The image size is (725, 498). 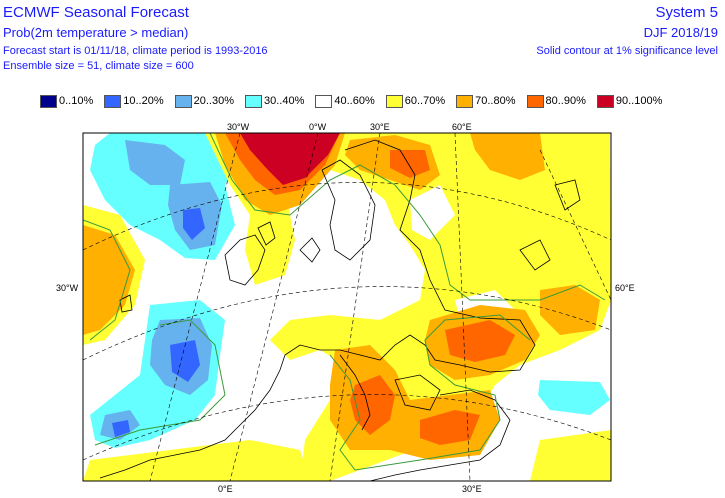 What do you see at coordinates (238, 127) in the screenshot?
I see `lon-label-30w-top: 30°W` at bounding box center [238, 127].